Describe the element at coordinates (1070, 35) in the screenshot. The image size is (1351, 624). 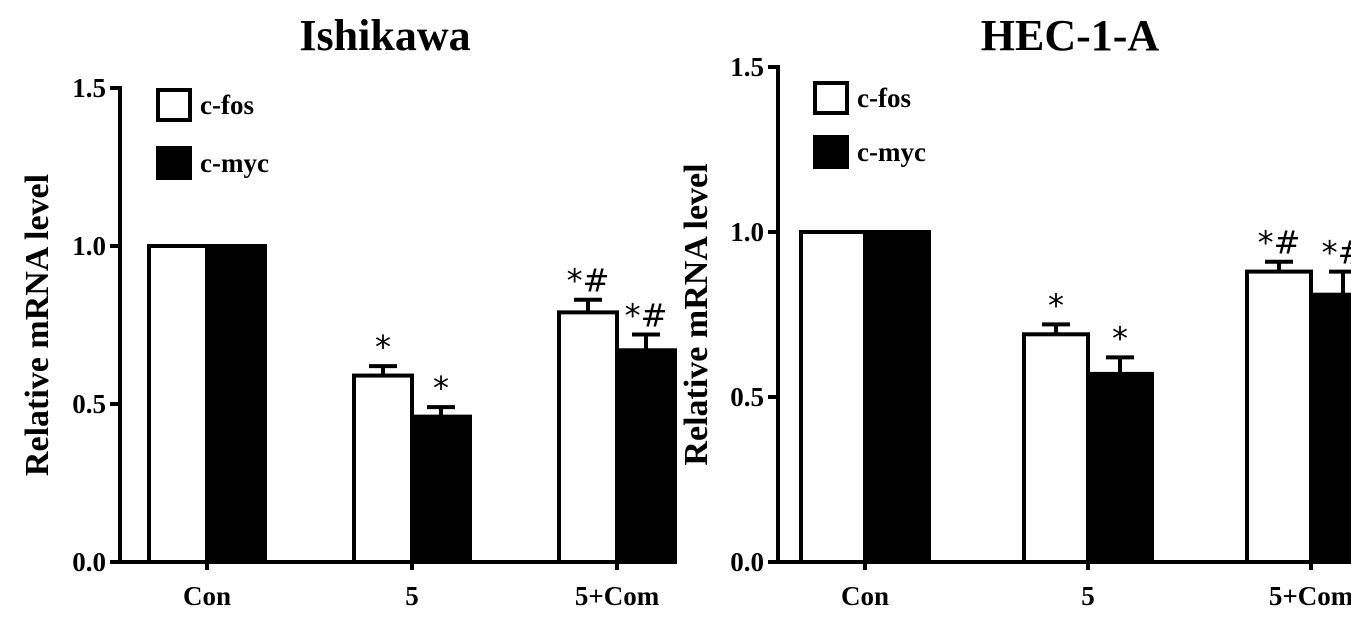
I see `chart-title: HEC-1-A` at that location.